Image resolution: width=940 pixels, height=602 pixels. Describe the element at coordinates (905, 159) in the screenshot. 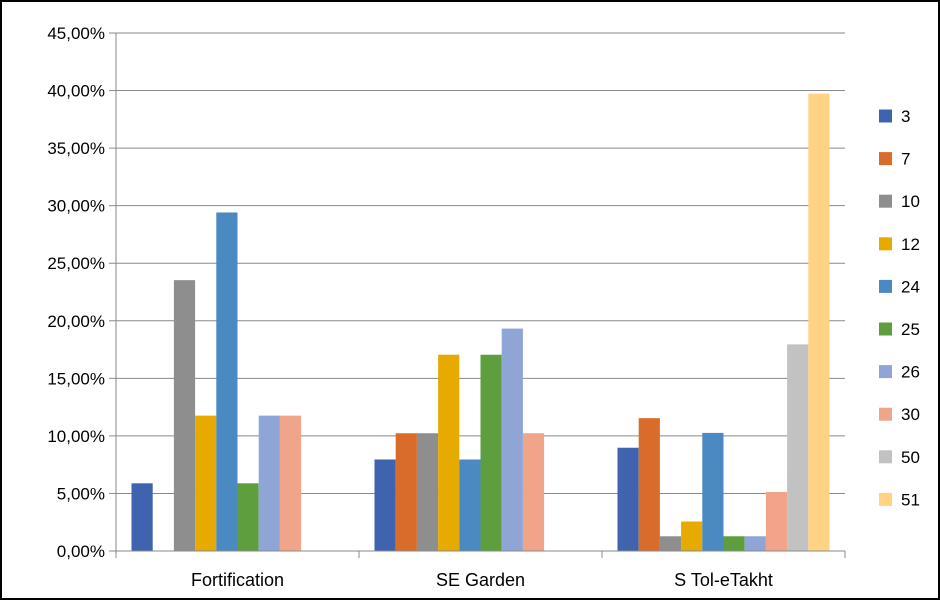

I see `legend-label: 7` at that location.